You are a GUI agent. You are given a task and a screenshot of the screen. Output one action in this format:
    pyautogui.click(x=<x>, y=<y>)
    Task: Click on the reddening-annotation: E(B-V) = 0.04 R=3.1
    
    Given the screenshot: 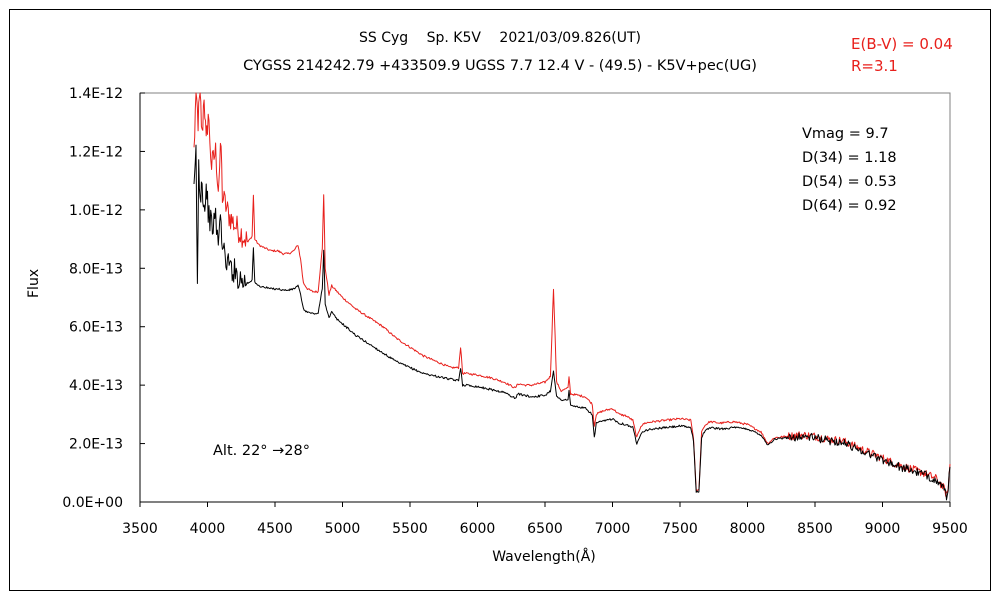 What is the action you would take?
    pyautogui.click(x=902, y=55)
    